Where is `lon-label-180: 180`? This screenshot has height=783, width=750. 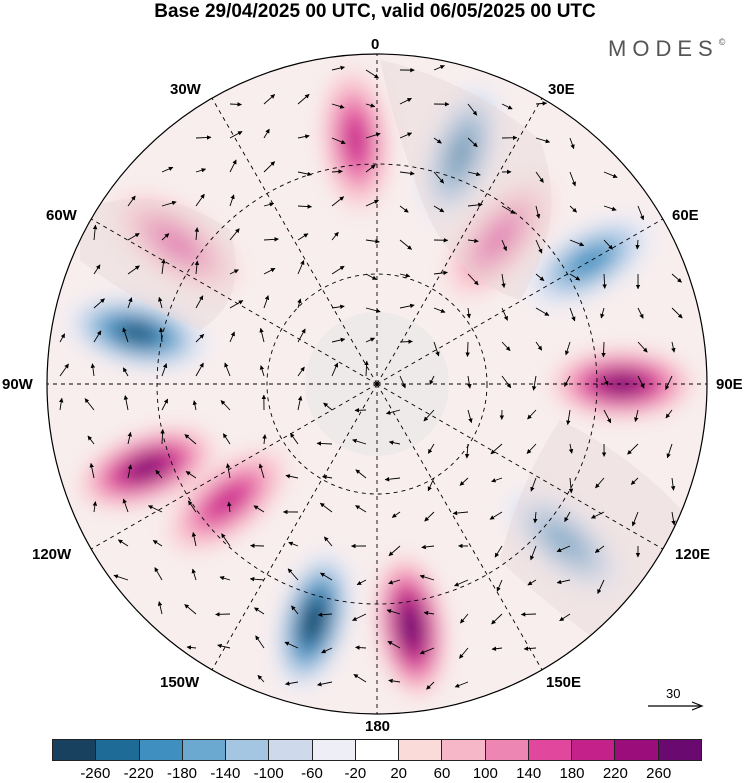
lon-label-180: 180 is located at coordinates (378, 726).